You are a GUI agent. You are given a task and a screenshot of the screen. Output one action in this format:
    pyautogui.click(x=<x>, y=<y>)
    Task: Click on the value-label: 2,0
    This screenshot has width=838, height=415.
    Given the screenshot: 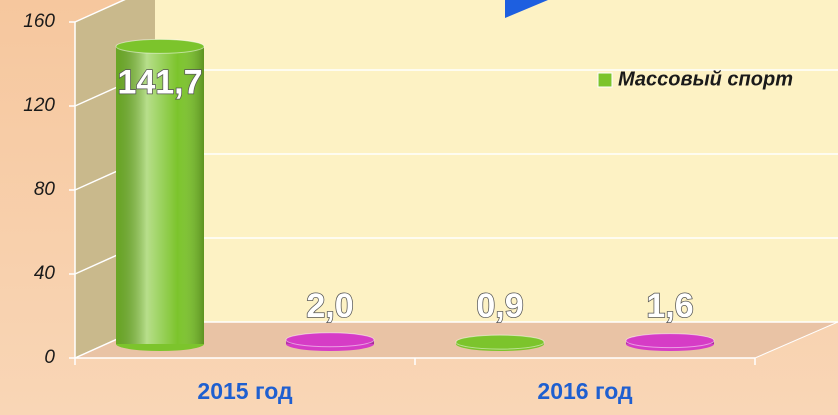 What is the action you would take?
    pyautogui.click(x=329, y=306)
    